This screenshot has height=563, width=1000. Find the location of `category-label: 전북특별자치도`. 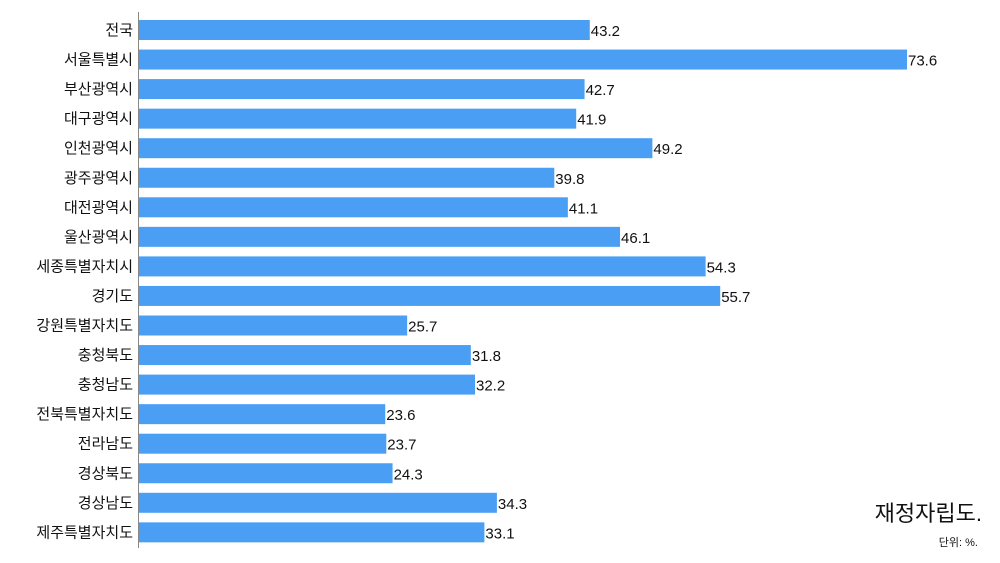

category-label: 전북특별자치도 is located at coordinates (84, 414).